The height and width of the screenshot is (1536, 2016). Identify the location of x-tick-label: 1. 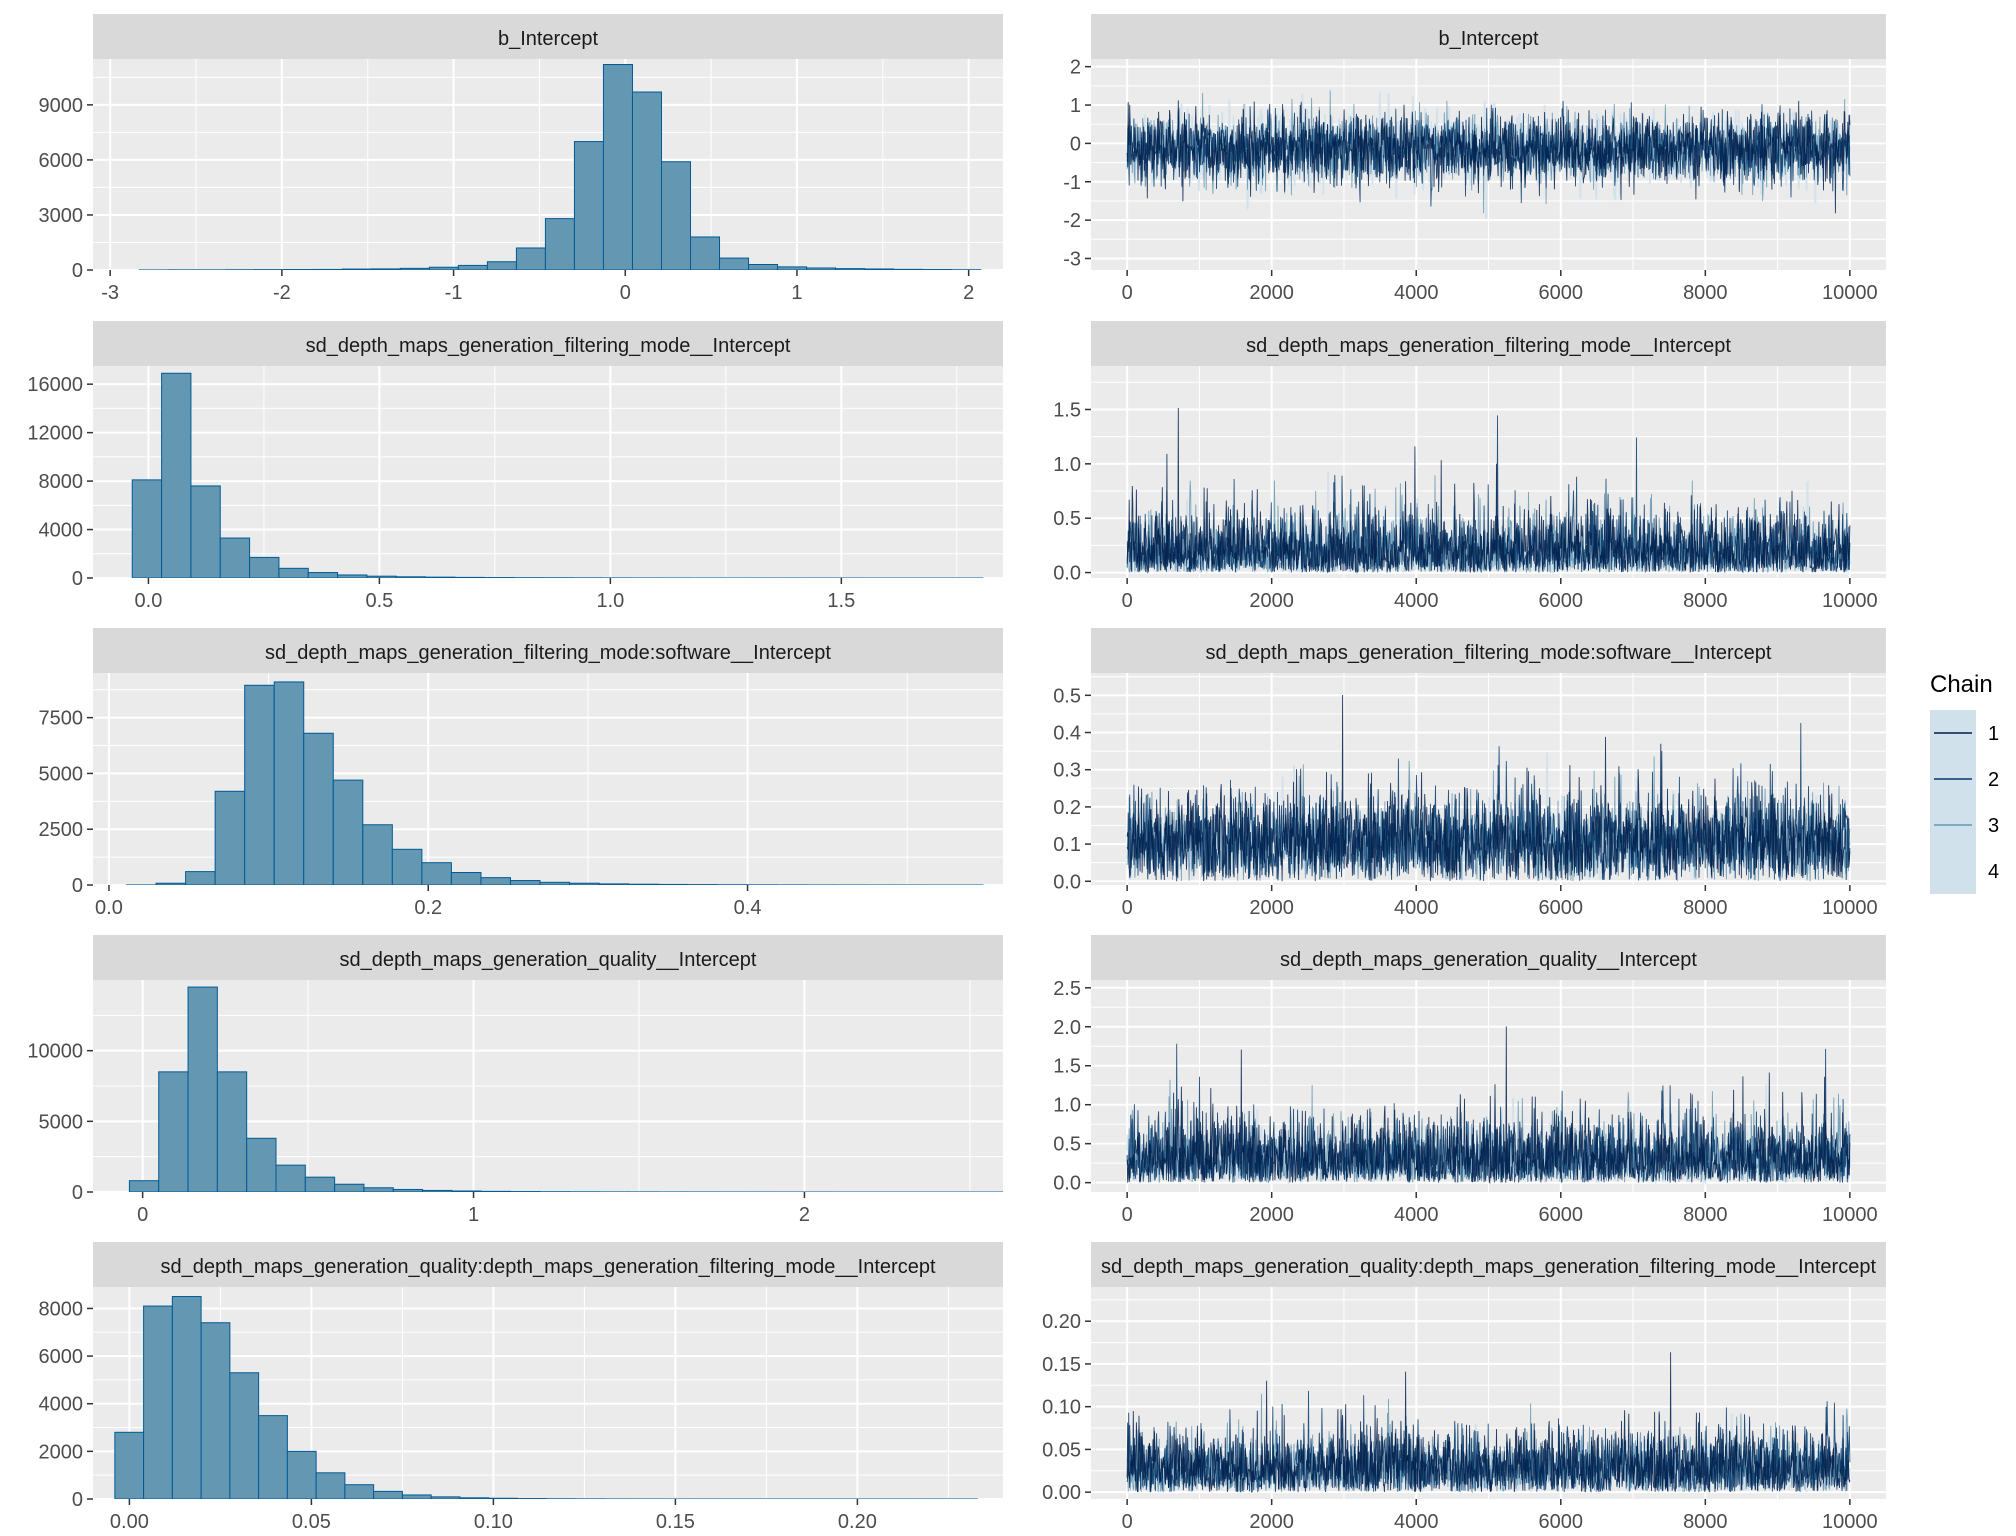
(473, 1215).